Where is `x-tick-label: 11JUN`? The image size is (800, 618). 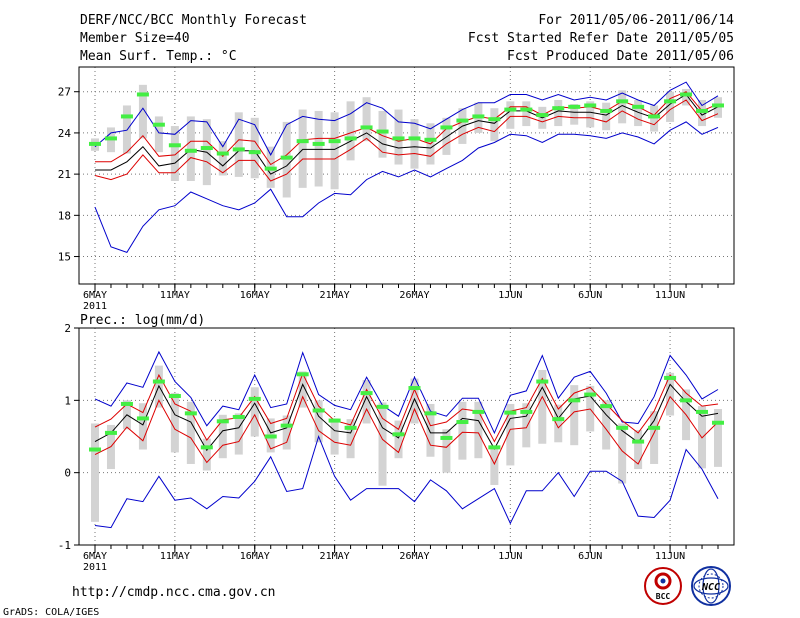 x-tick-label: 11JUN is located at coordinates (670, 295).